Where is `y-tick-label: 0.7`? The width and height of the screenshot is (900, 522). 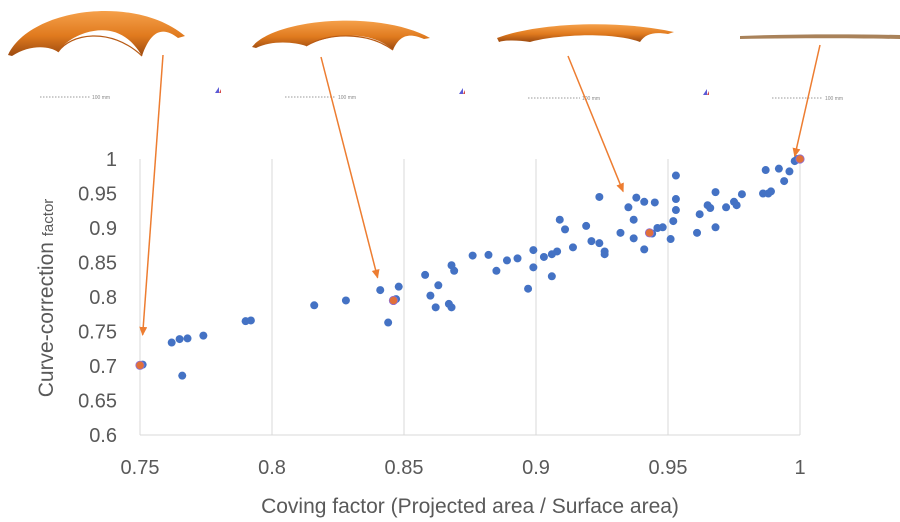
y-tick-label: 0.7 is located at coordinates (103, 367).